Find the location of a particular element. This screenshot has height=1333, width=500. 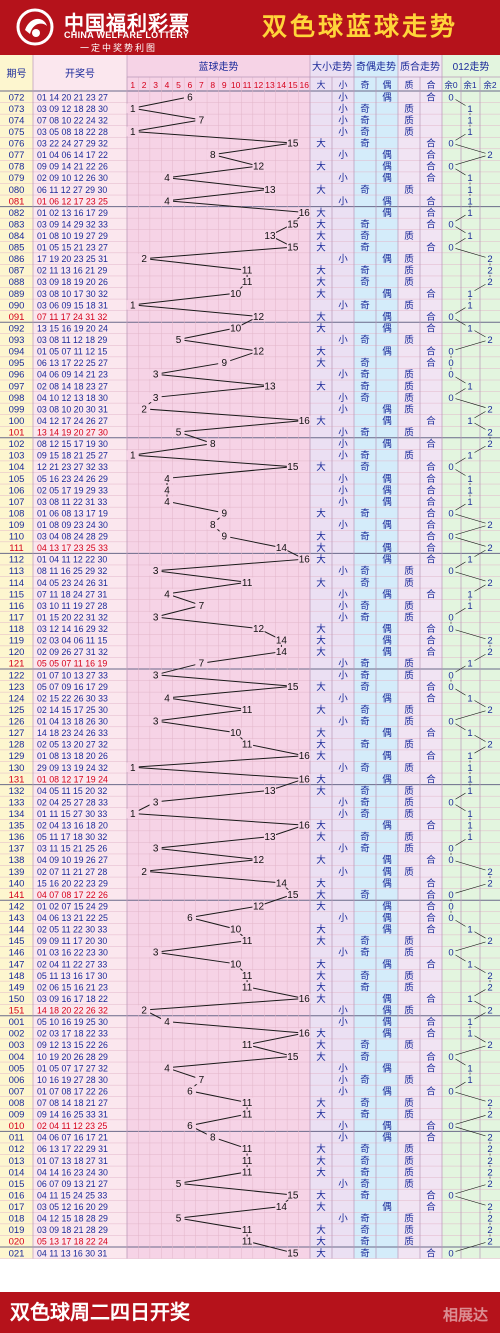

winning-numbers-cell: 10 16 19 27 28 30 is located at coordinates (72, 1080).